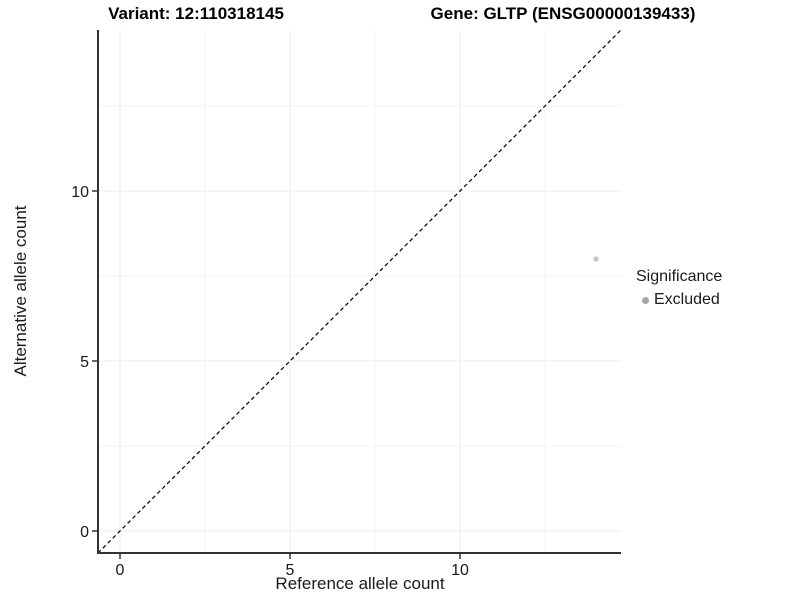  I want to click on y-axis-title: Alternative allele count, so click(20, 291).